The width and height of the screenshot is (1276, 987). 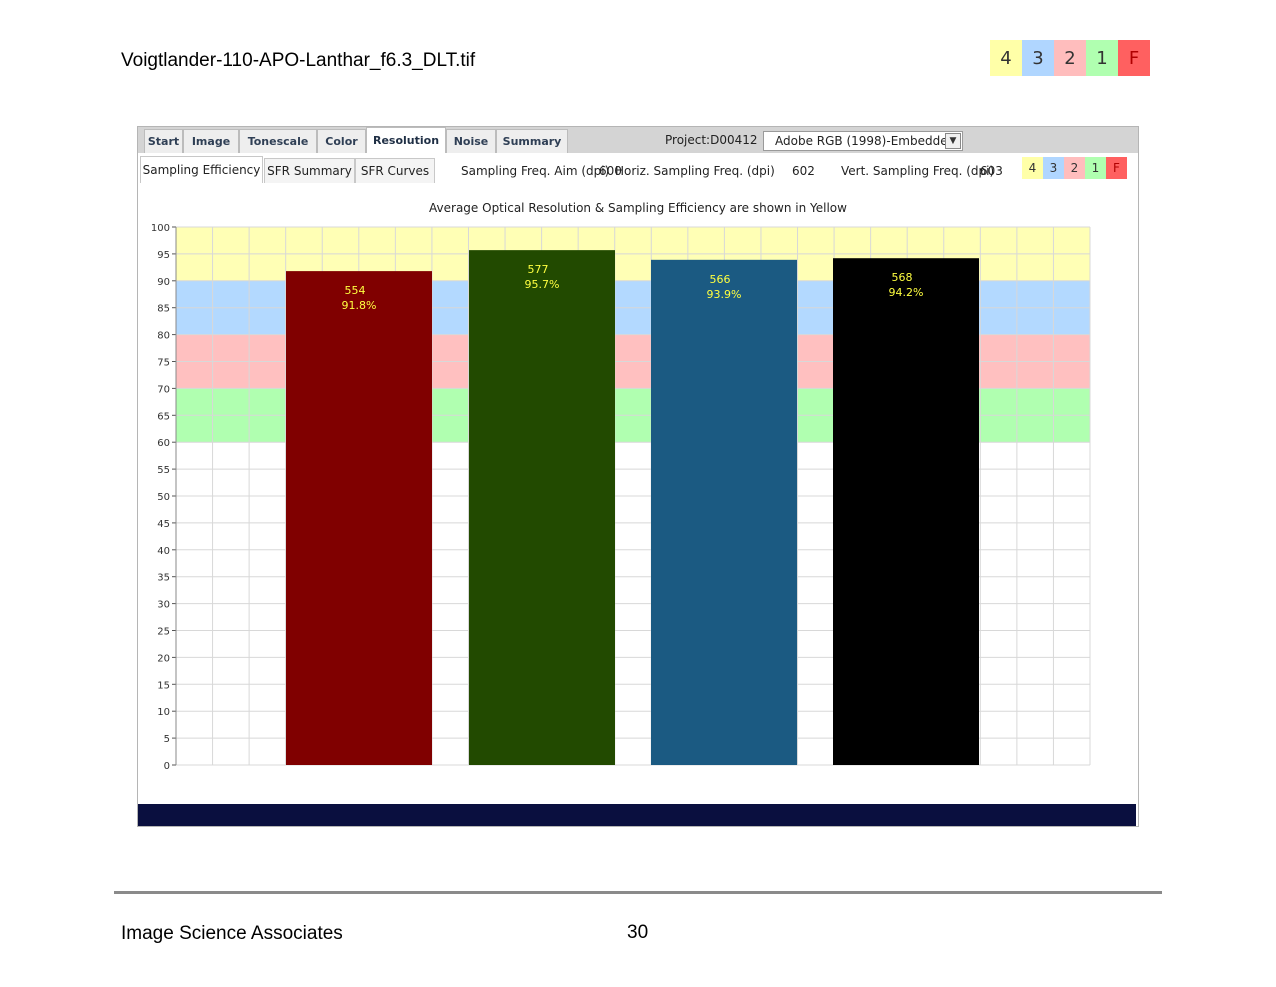 What do you see at coordinates (355, 290) in the screenshot?
I see `bar-resolution-label: 554` at bounding box center [355, 290].